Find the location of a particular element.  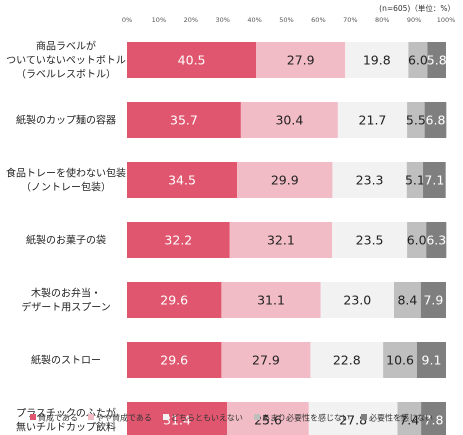

x-tick-label: 70% is located at coordinates (350, 20).